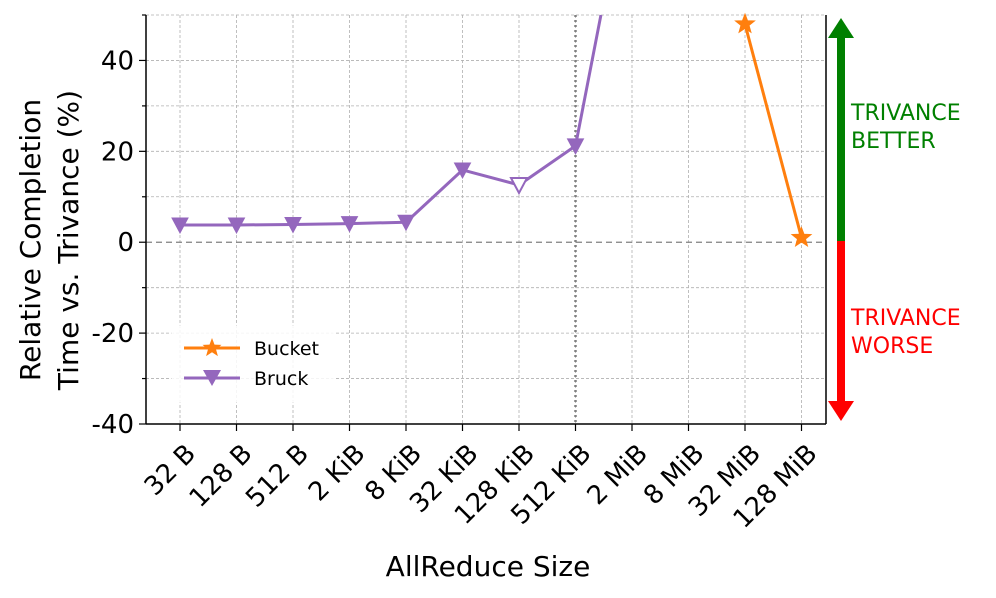 The width and height of the screenshot is (996, 598). I want to click on worse-annotation-line-1: TRIVANCE, so click(905, 318).